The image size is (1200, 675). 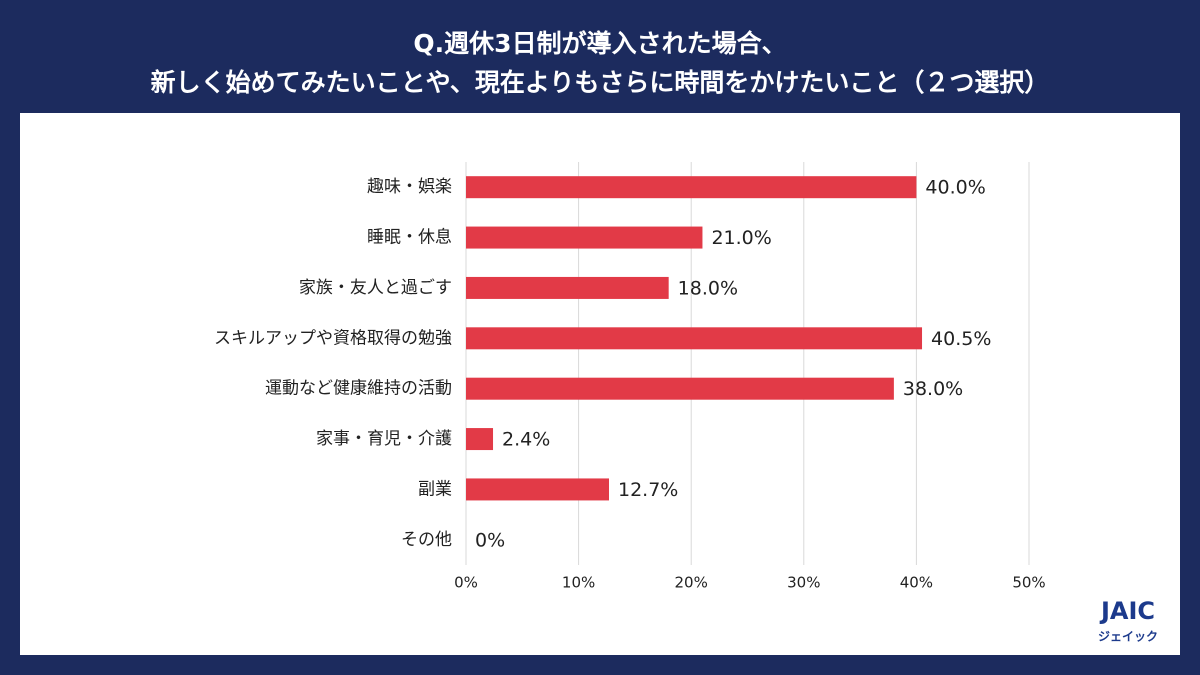 I want to click on y-tick-label: 副業, so click(x=435, y=489).